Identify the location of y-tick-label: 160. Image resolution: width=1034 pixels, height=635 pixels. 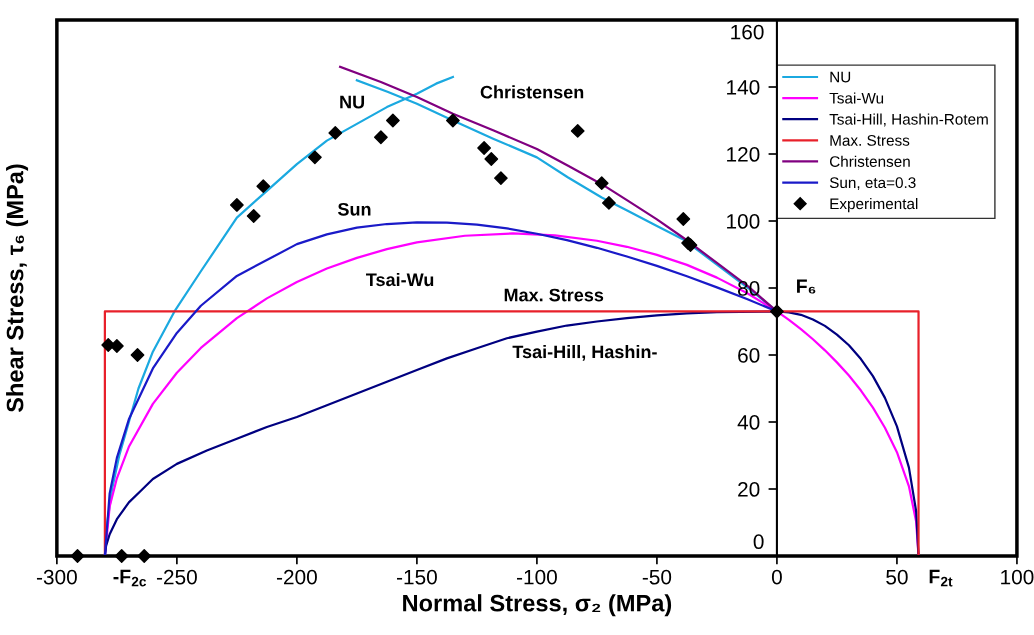
(747, 32).